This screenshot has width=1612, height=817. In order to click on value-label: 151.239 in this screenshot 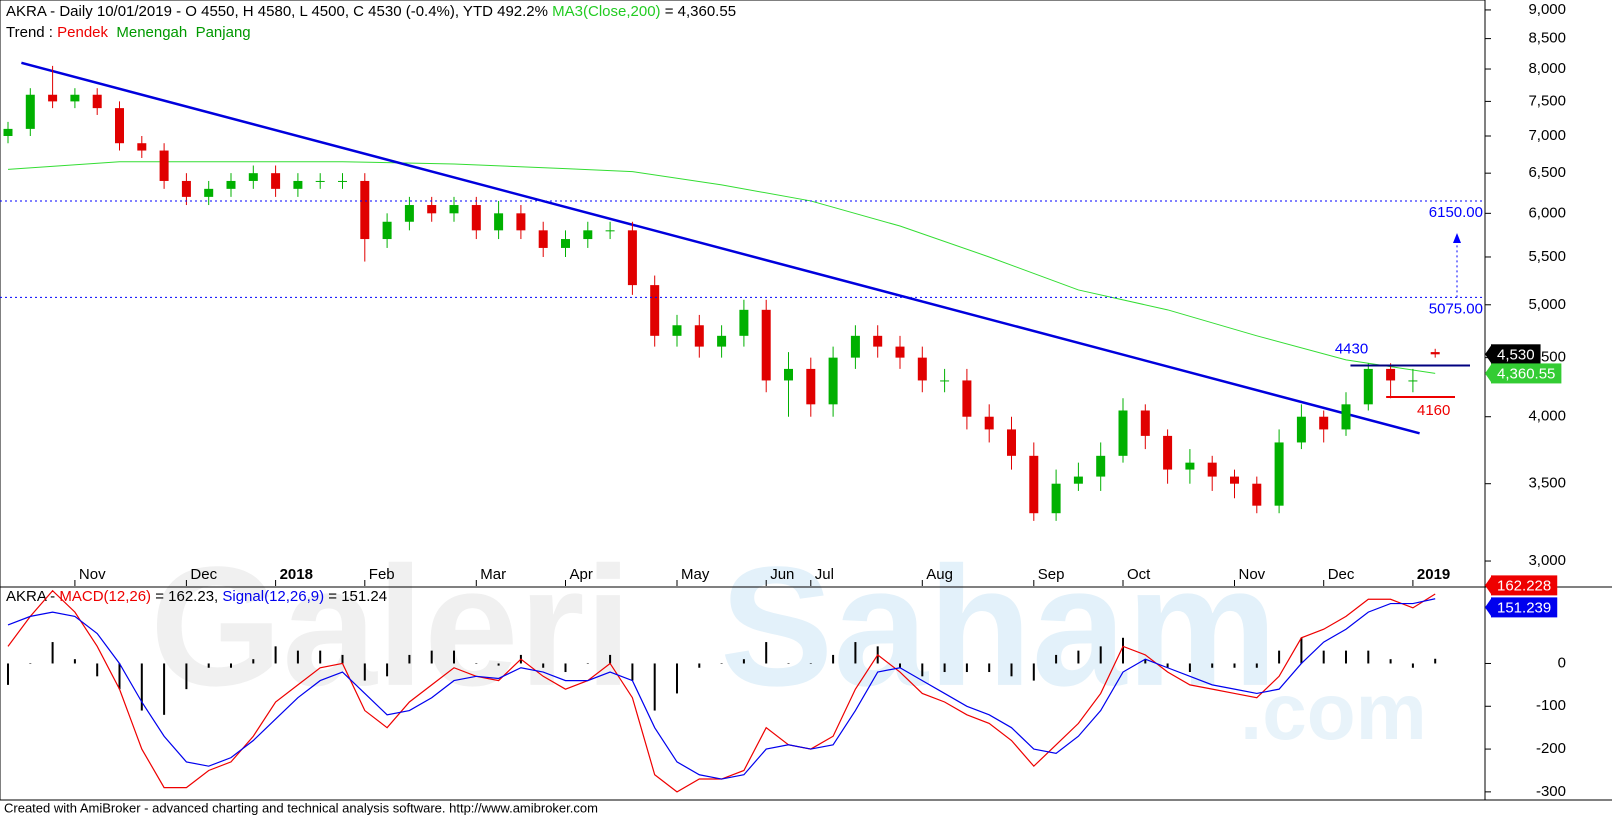, I will do `click(1524, 607)`.